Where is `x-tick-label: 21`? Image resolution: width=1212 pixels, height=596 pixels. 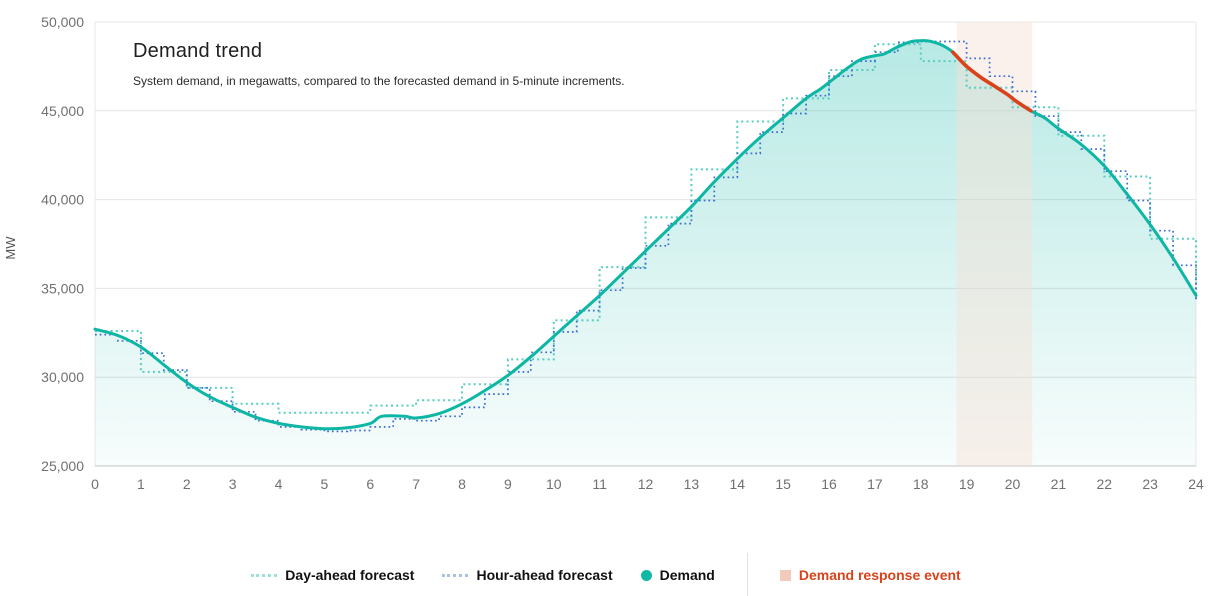 x-tick-label: 21 is located at coordinates (1059, 484).